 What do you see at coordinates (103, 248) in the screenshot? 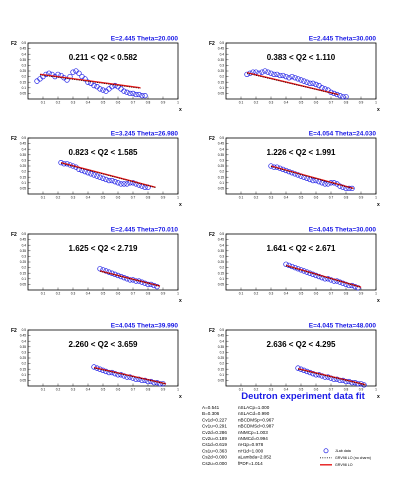
I see `q2-range-label: 1.625 < Q2 < 2.719` at bounding box center [103, 248].